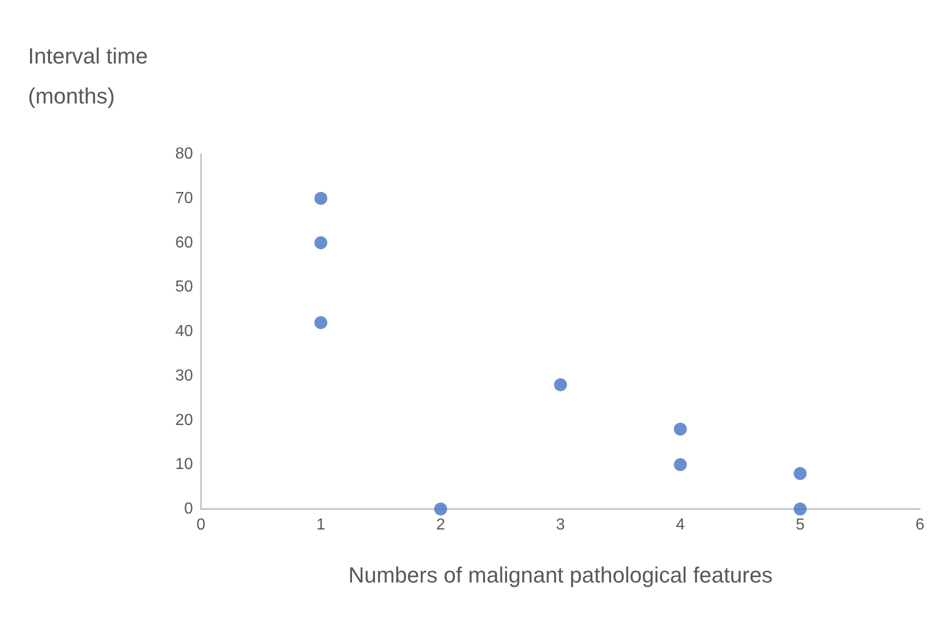 This screenshot has height=625, width=945. I want to click on y-tick-label: 0, so click(189, 509).